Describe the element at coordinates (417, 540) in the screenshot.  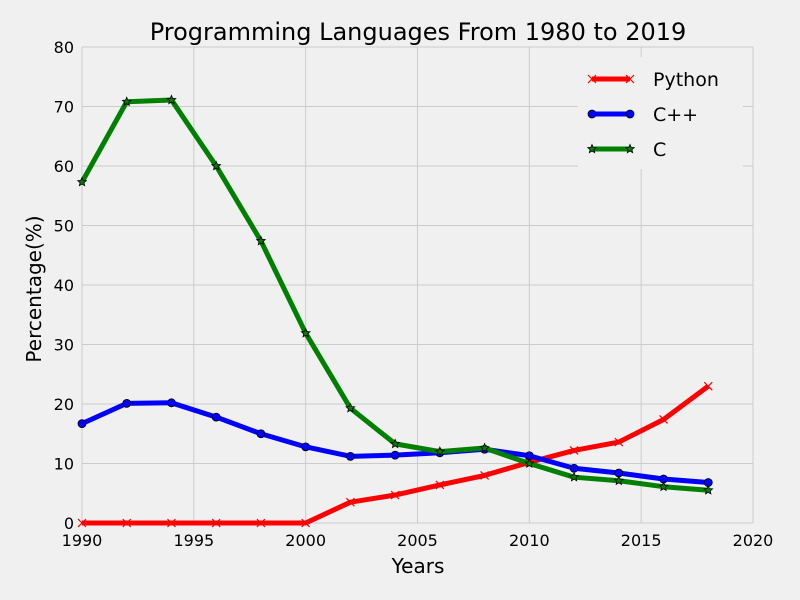
I see `x-tick-label: 2005` at that location.